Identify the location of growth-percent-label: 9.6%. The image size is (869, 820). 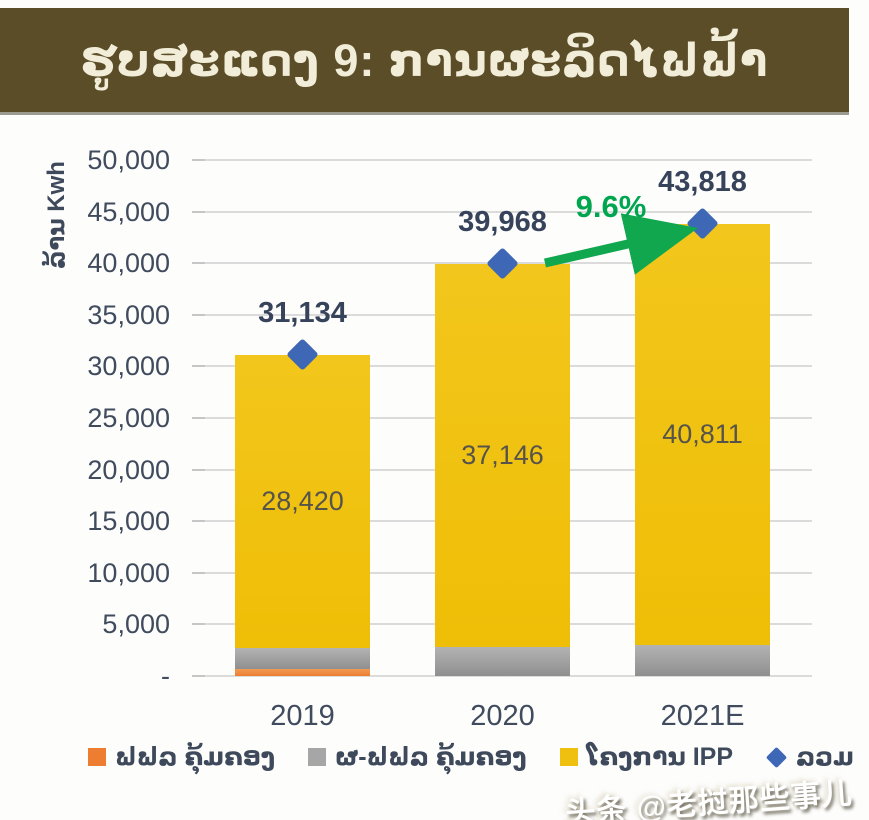
(611, 206).